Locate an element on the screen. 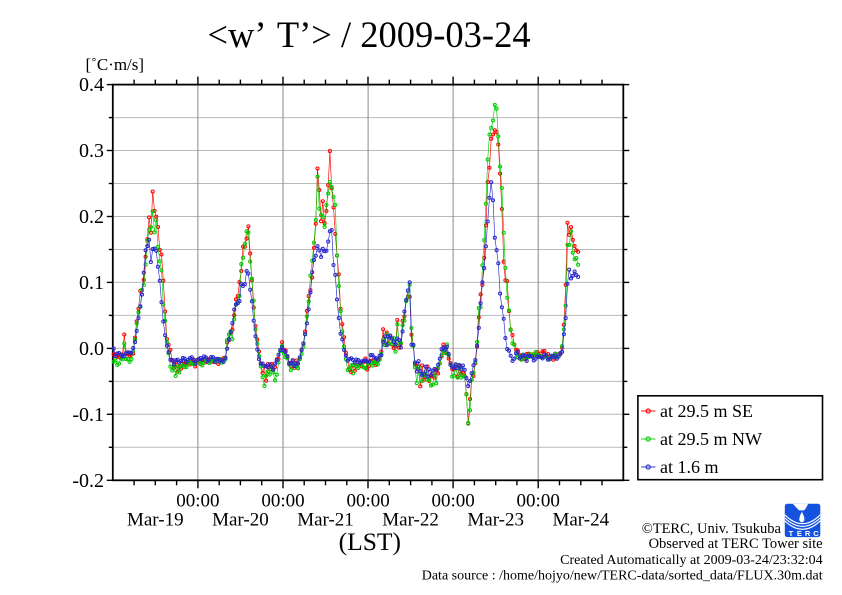  svg-text: -0.2 is located at coordinates (88, 481).